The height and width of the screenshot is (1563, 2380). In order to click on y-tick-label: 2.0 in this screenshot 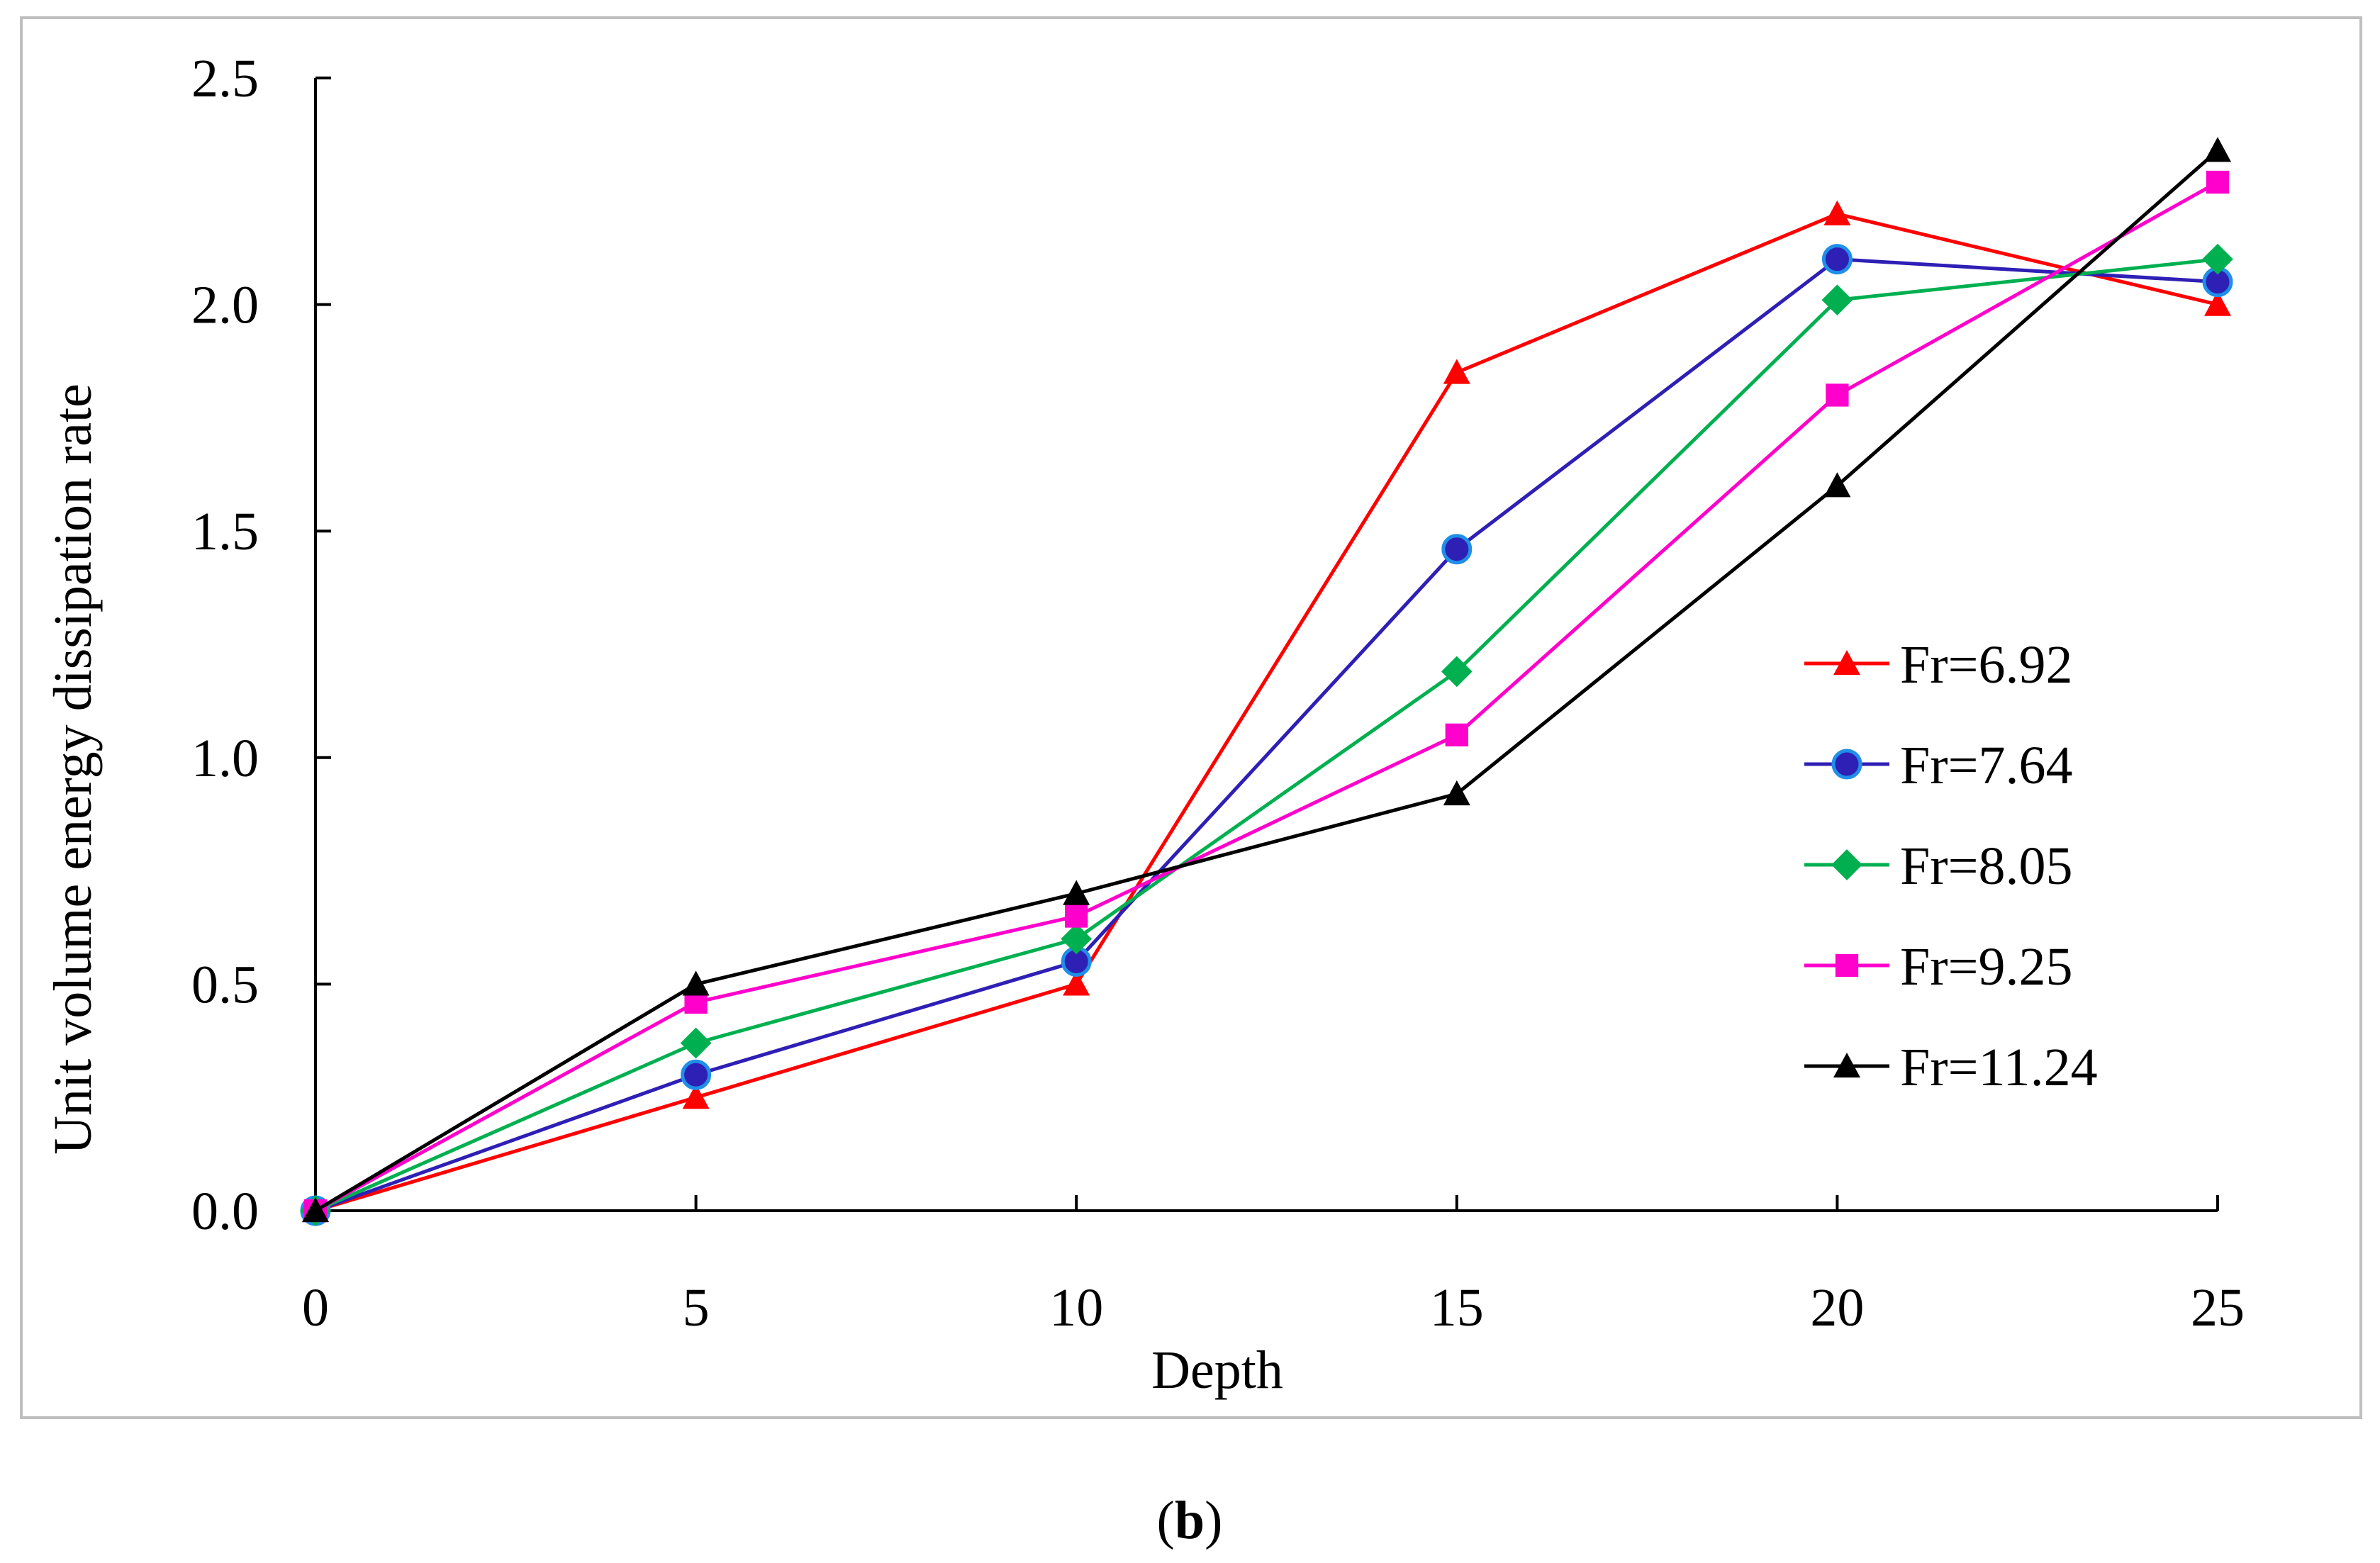, I will do `click(225, 305)`.